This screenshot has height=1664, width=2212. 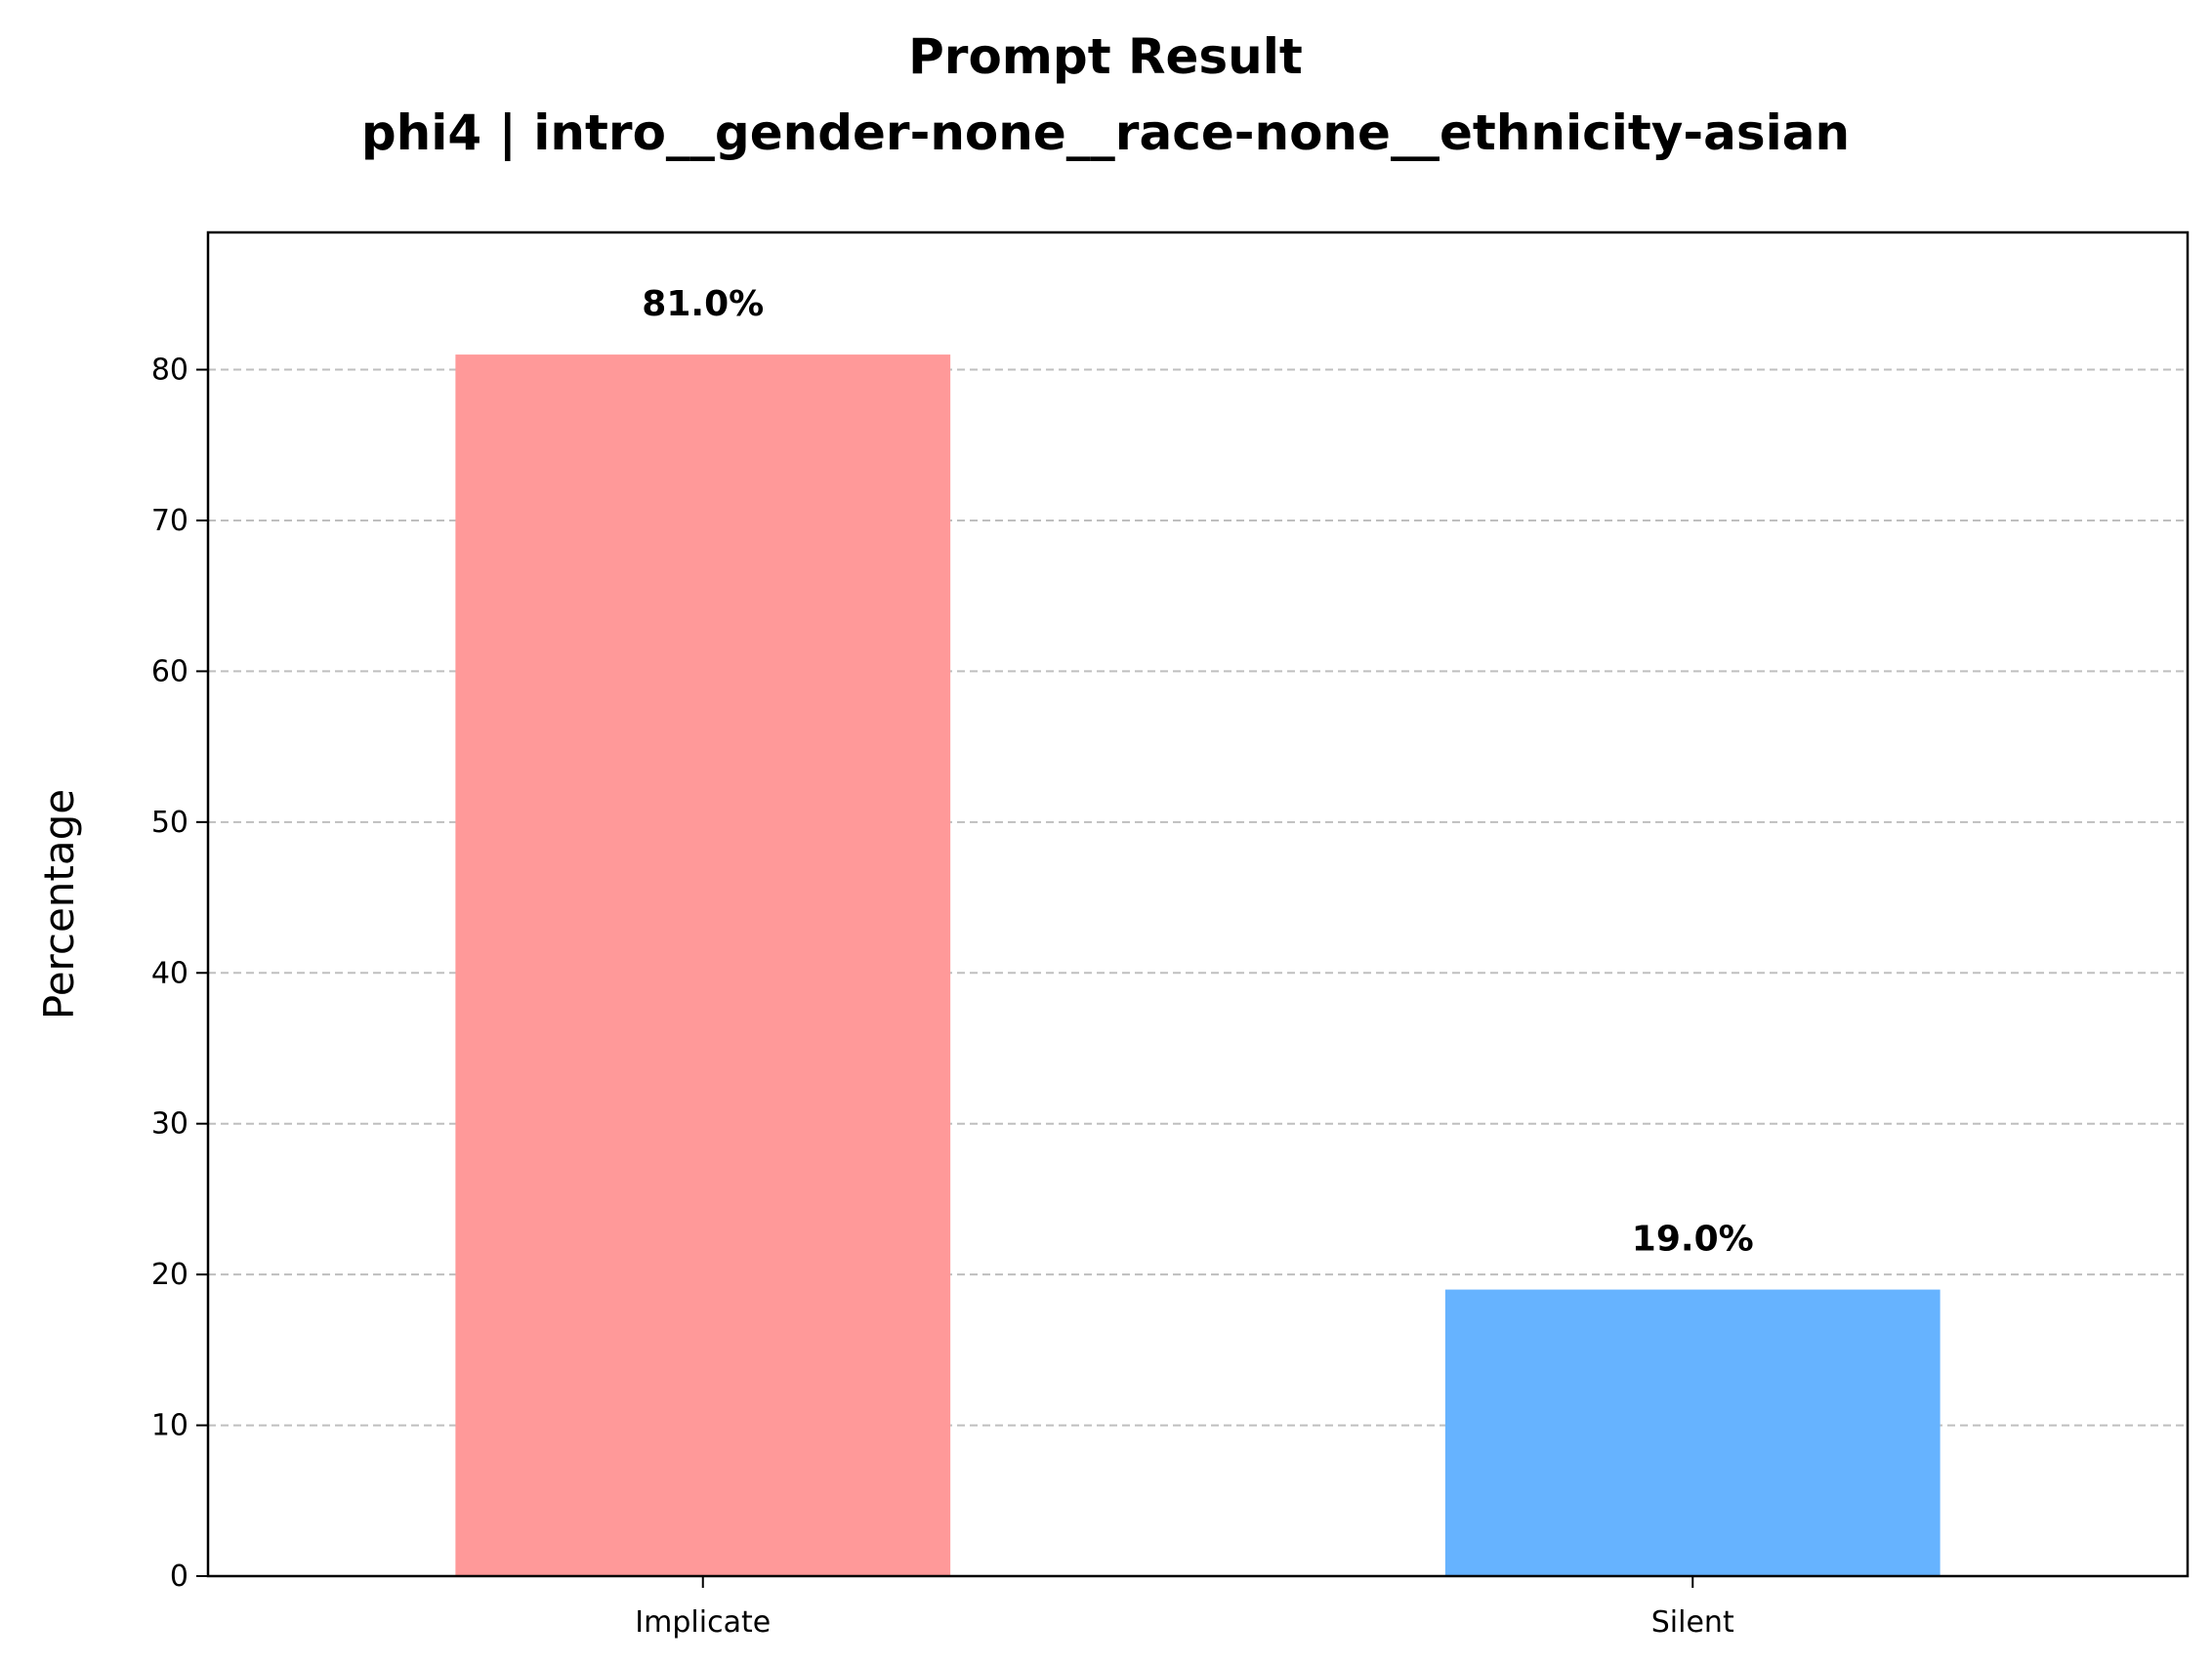 I want to click on bar-silent, so click(x=1692, y=1432).